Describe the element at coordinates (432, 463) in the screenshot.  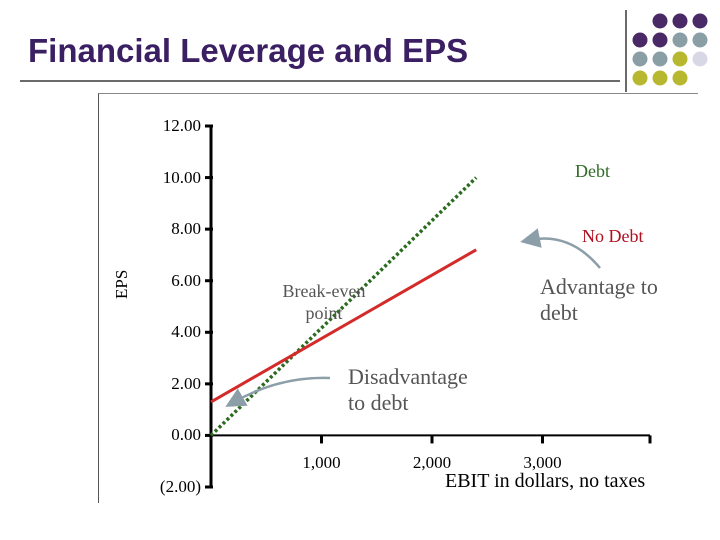
I see `x-tick-label: 2,000` at that location.